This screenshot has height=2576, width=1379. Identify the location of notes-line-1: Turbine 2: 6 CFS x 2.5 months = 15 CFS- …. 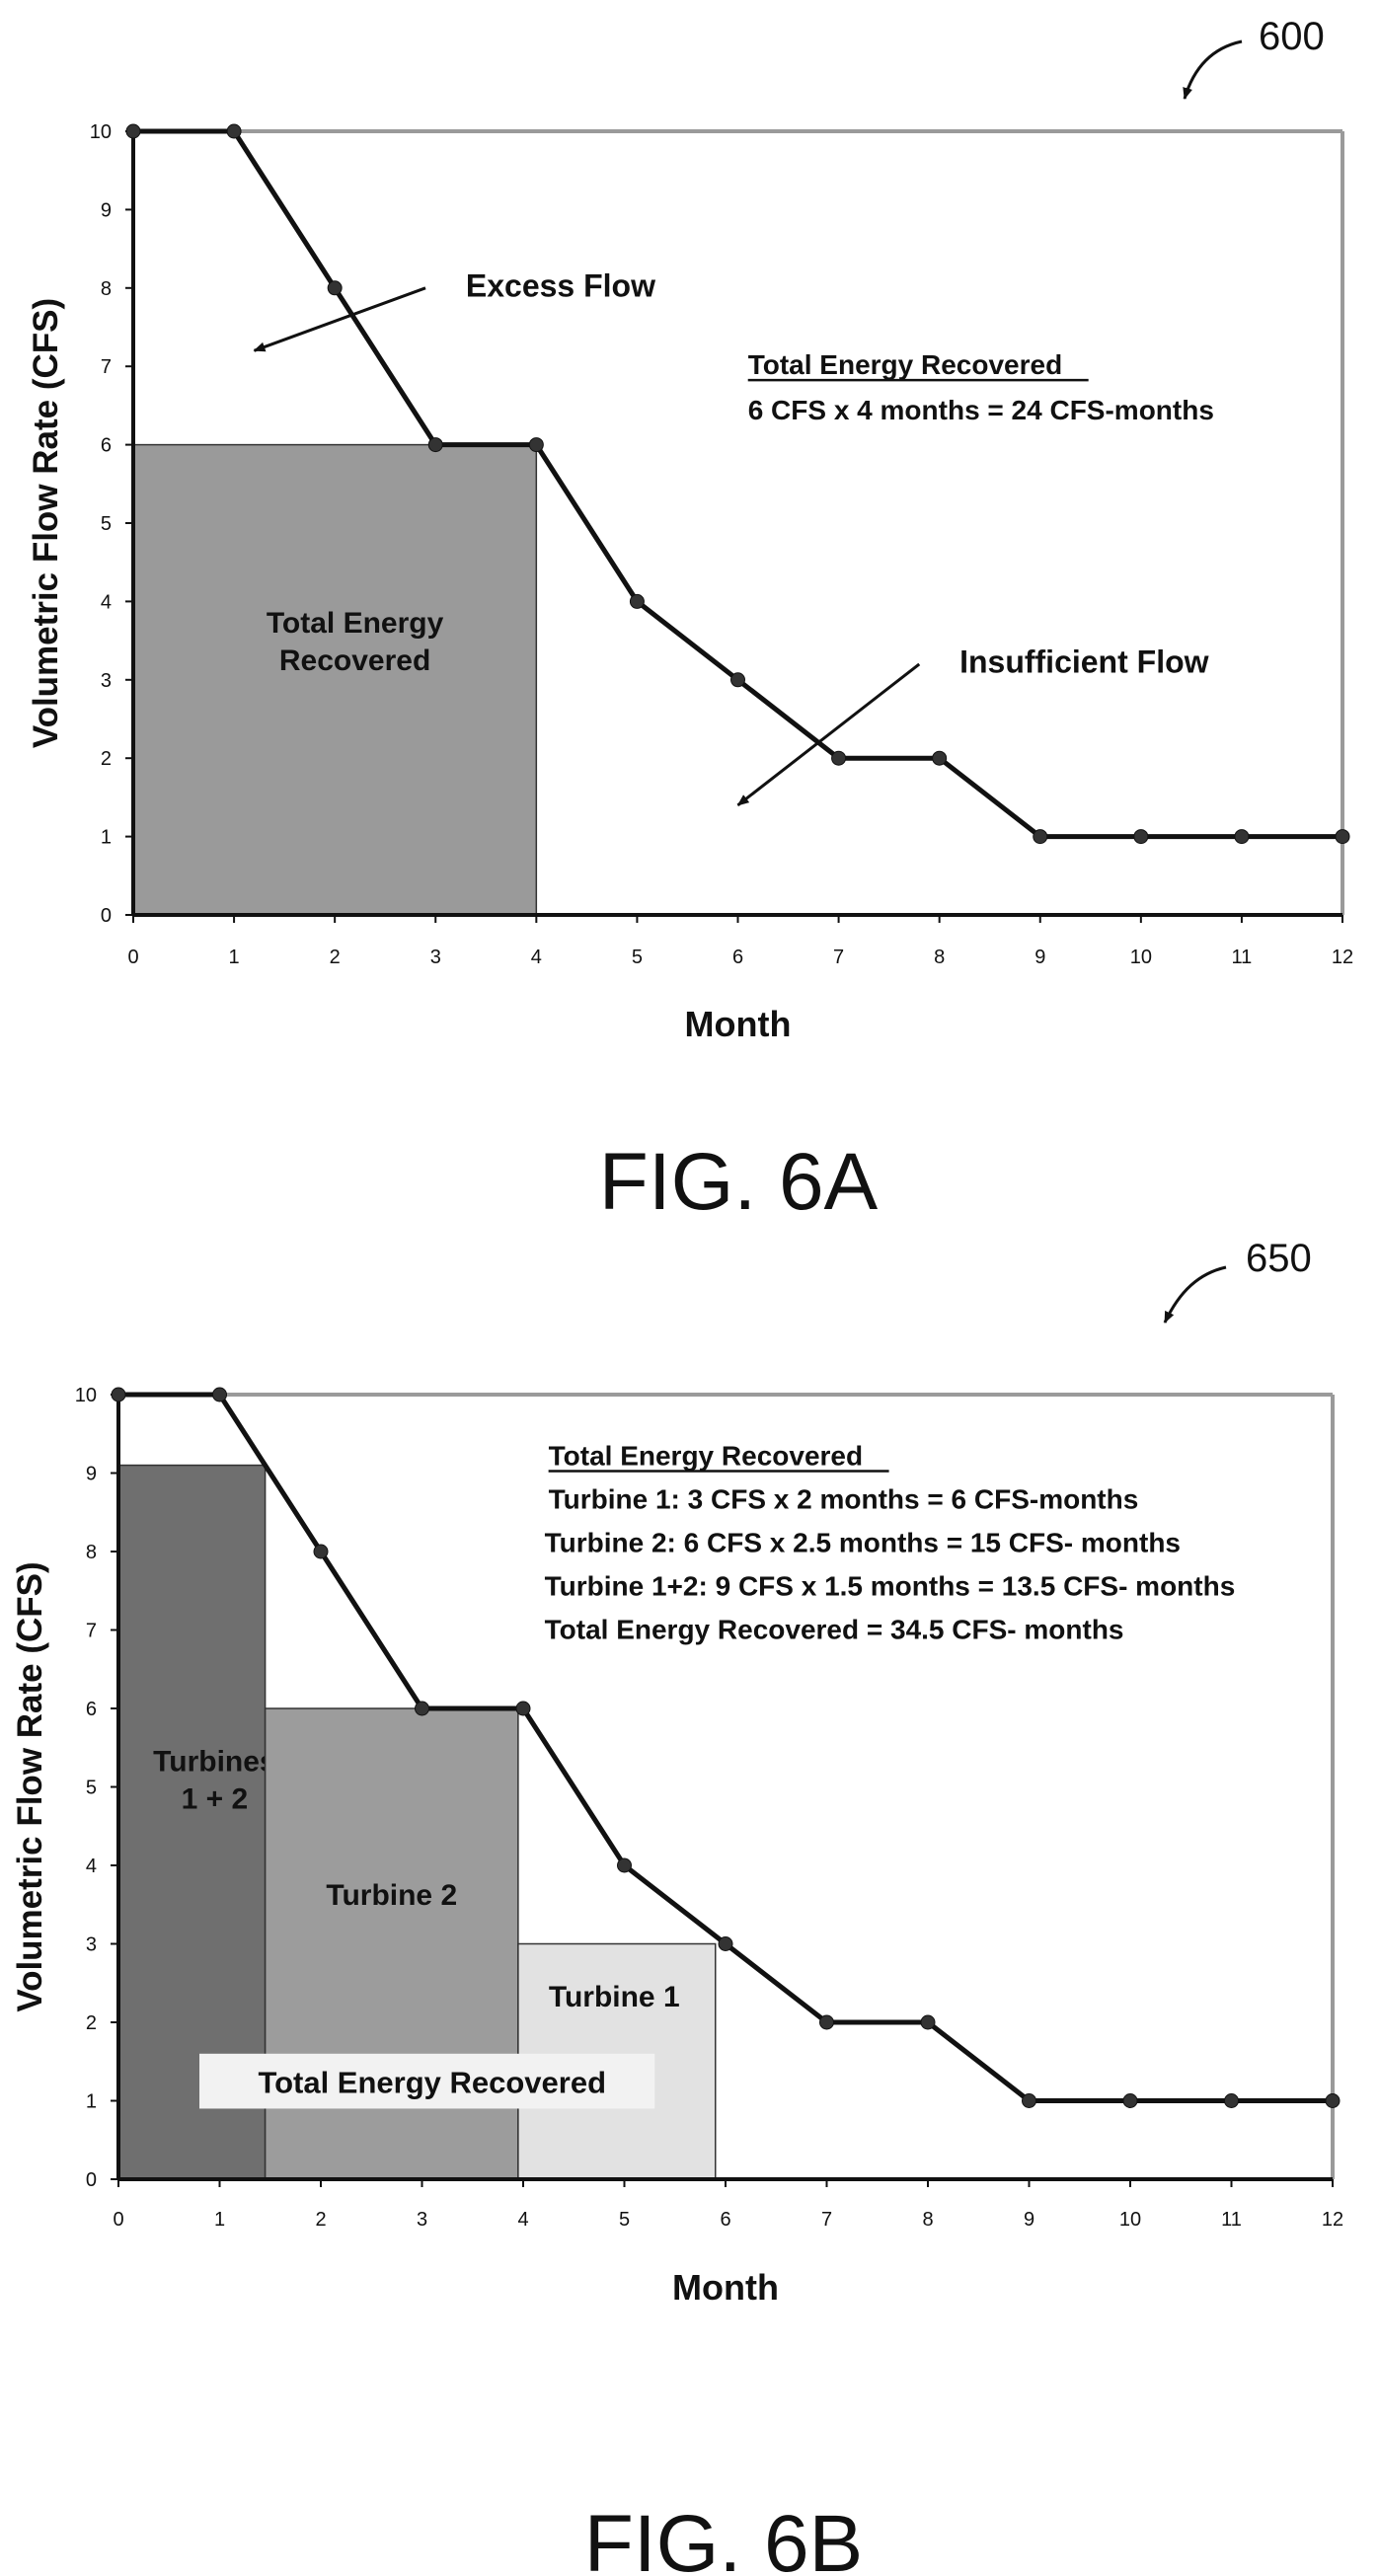
(863, 1543).